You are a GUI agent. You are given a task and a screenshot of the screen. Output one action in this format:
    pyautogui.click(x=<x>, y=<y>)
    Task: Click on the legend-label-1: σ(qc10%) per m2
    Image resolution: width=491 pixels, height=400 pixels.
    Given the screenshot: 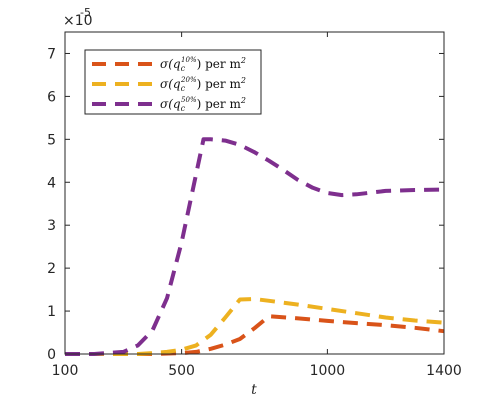 What is the action you would take?
    pyautogui.click(x=203, y=64)
    